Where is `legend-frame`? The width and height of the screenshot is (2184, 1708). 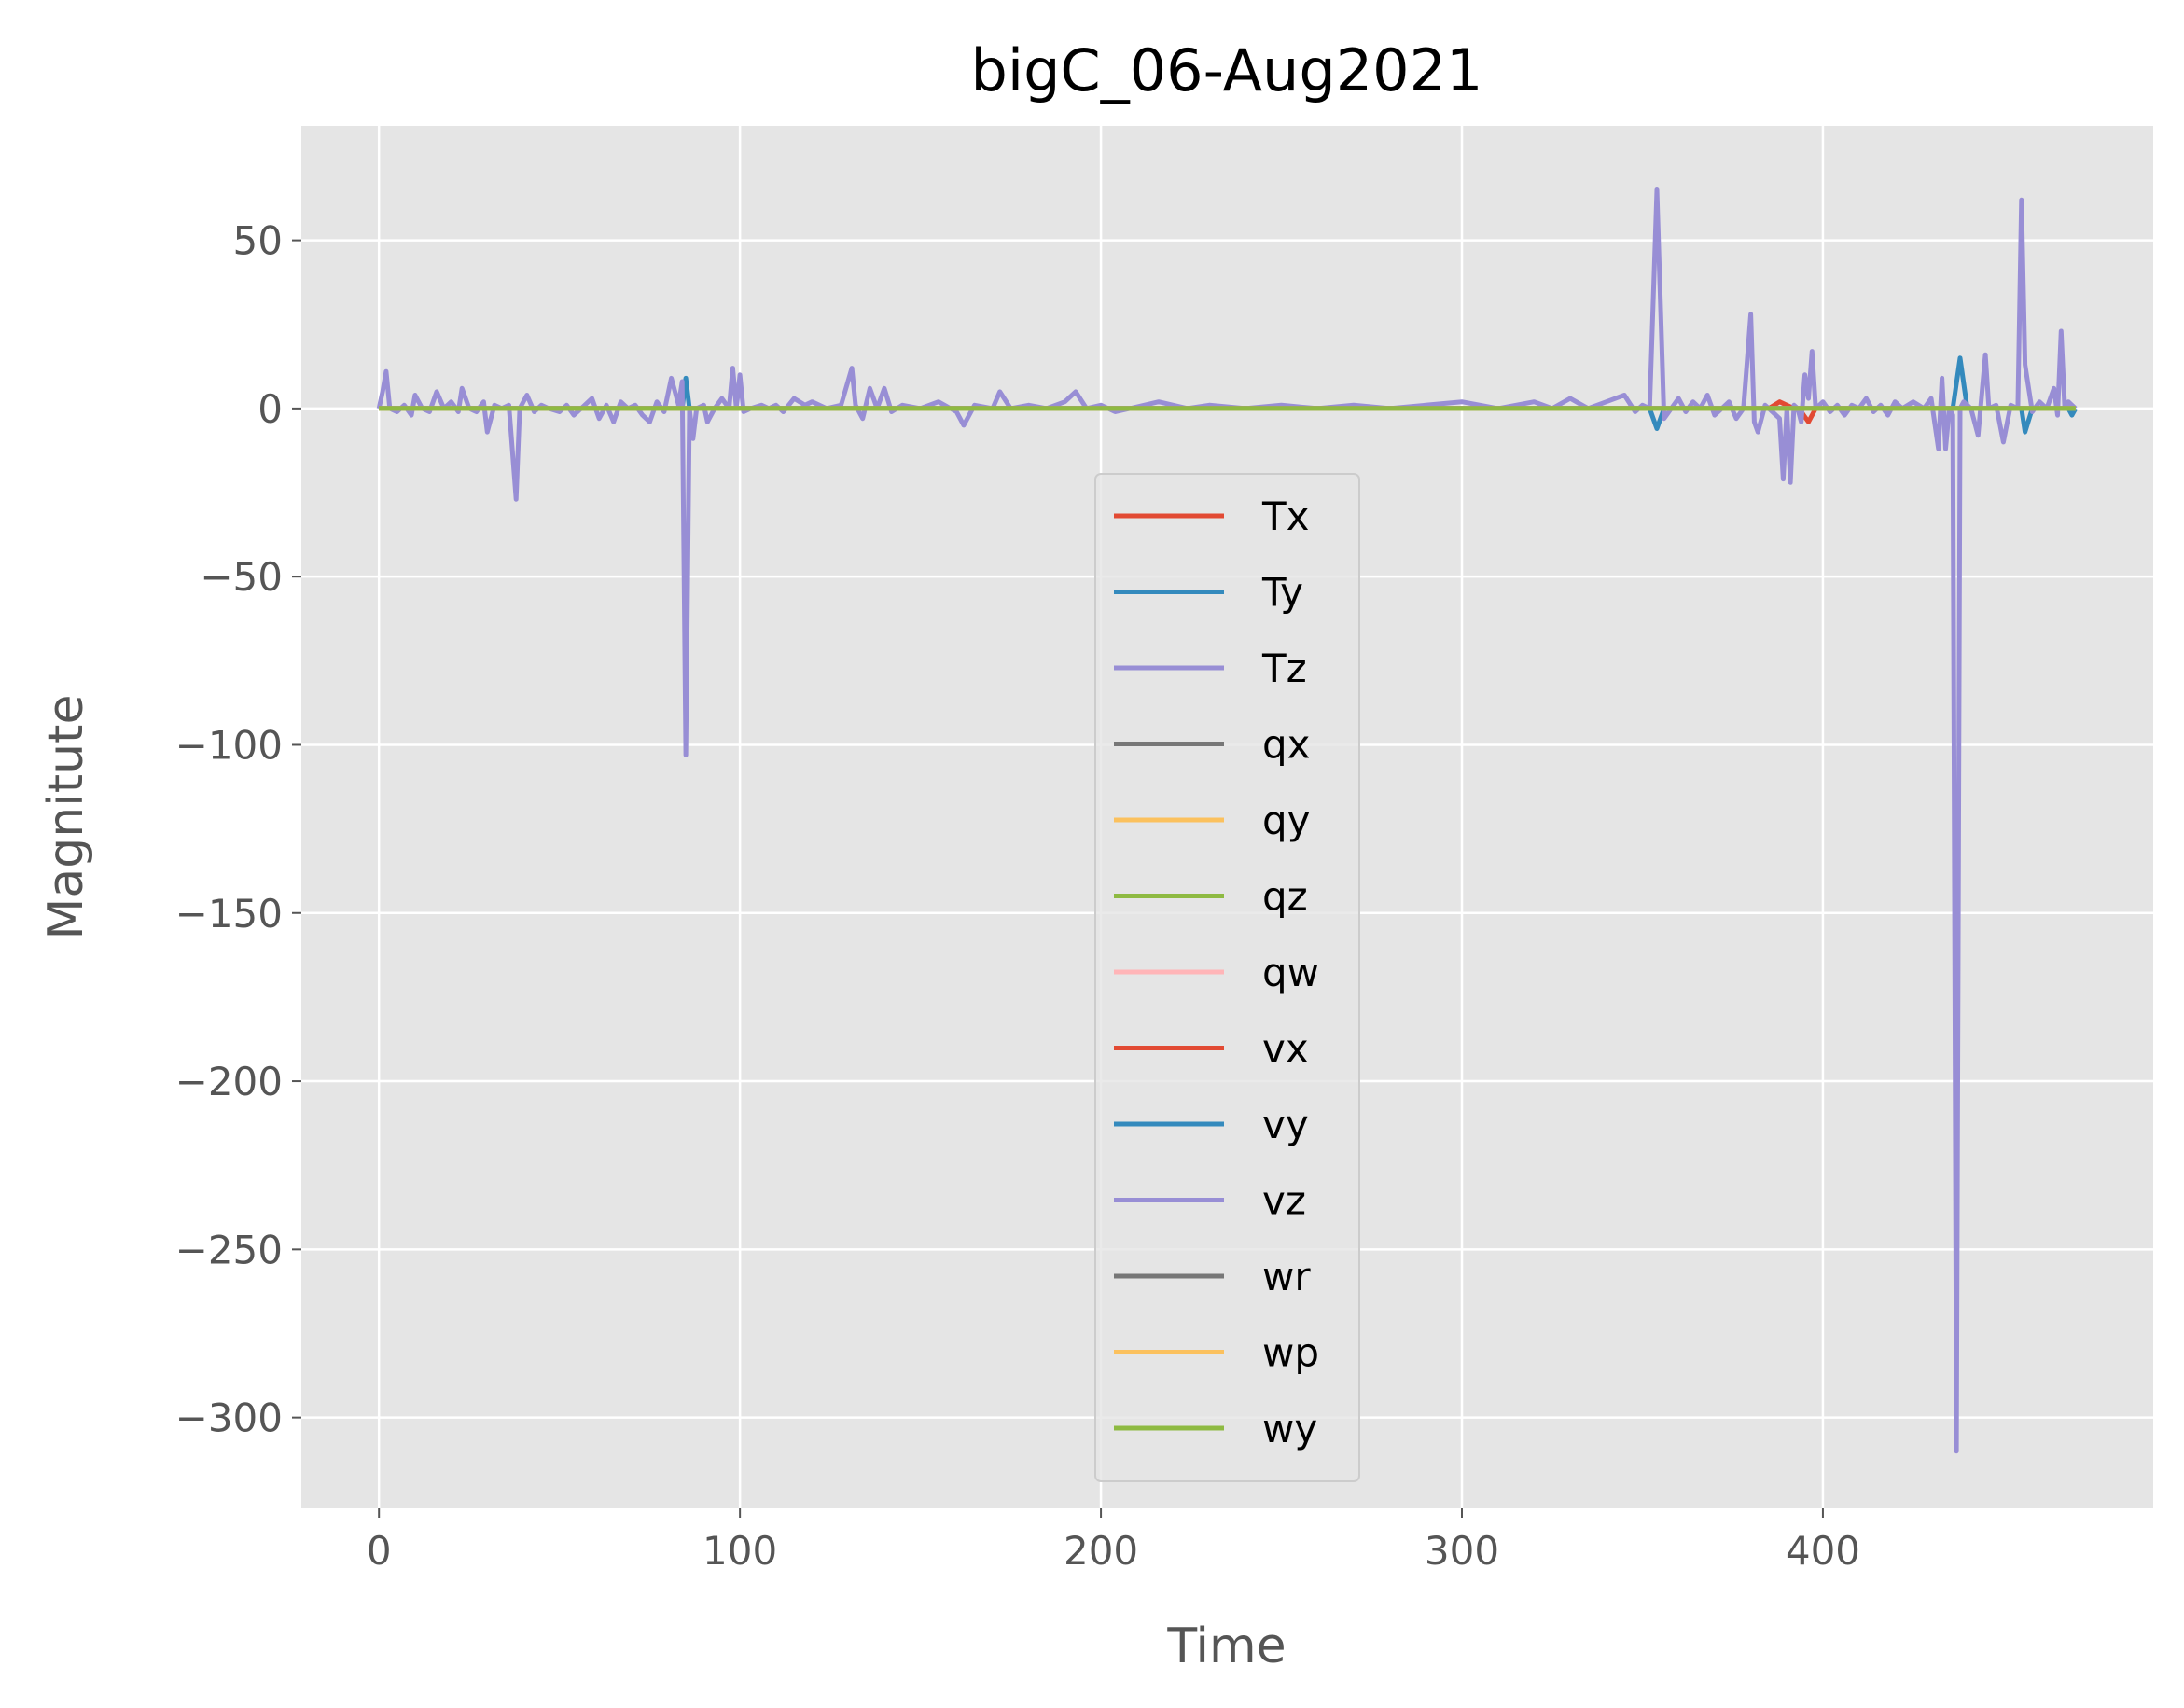
legend-frame is located at coordinates (1227, 977).